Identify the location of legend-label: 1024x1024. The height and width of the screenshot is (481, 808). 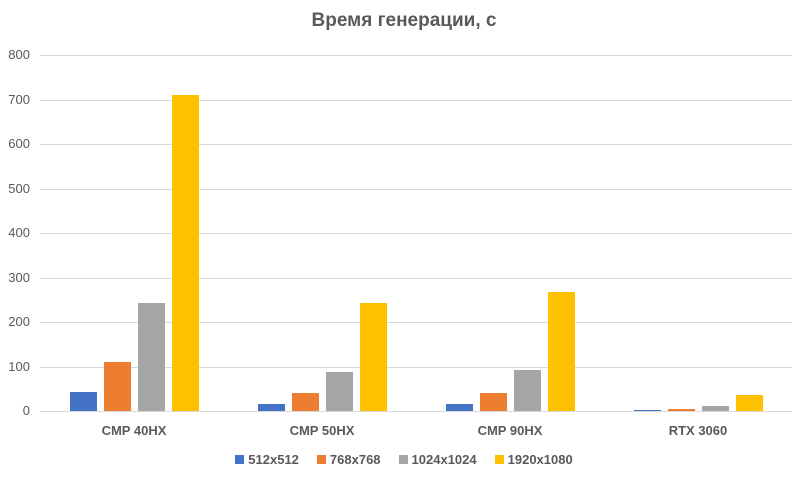
(444, 459).